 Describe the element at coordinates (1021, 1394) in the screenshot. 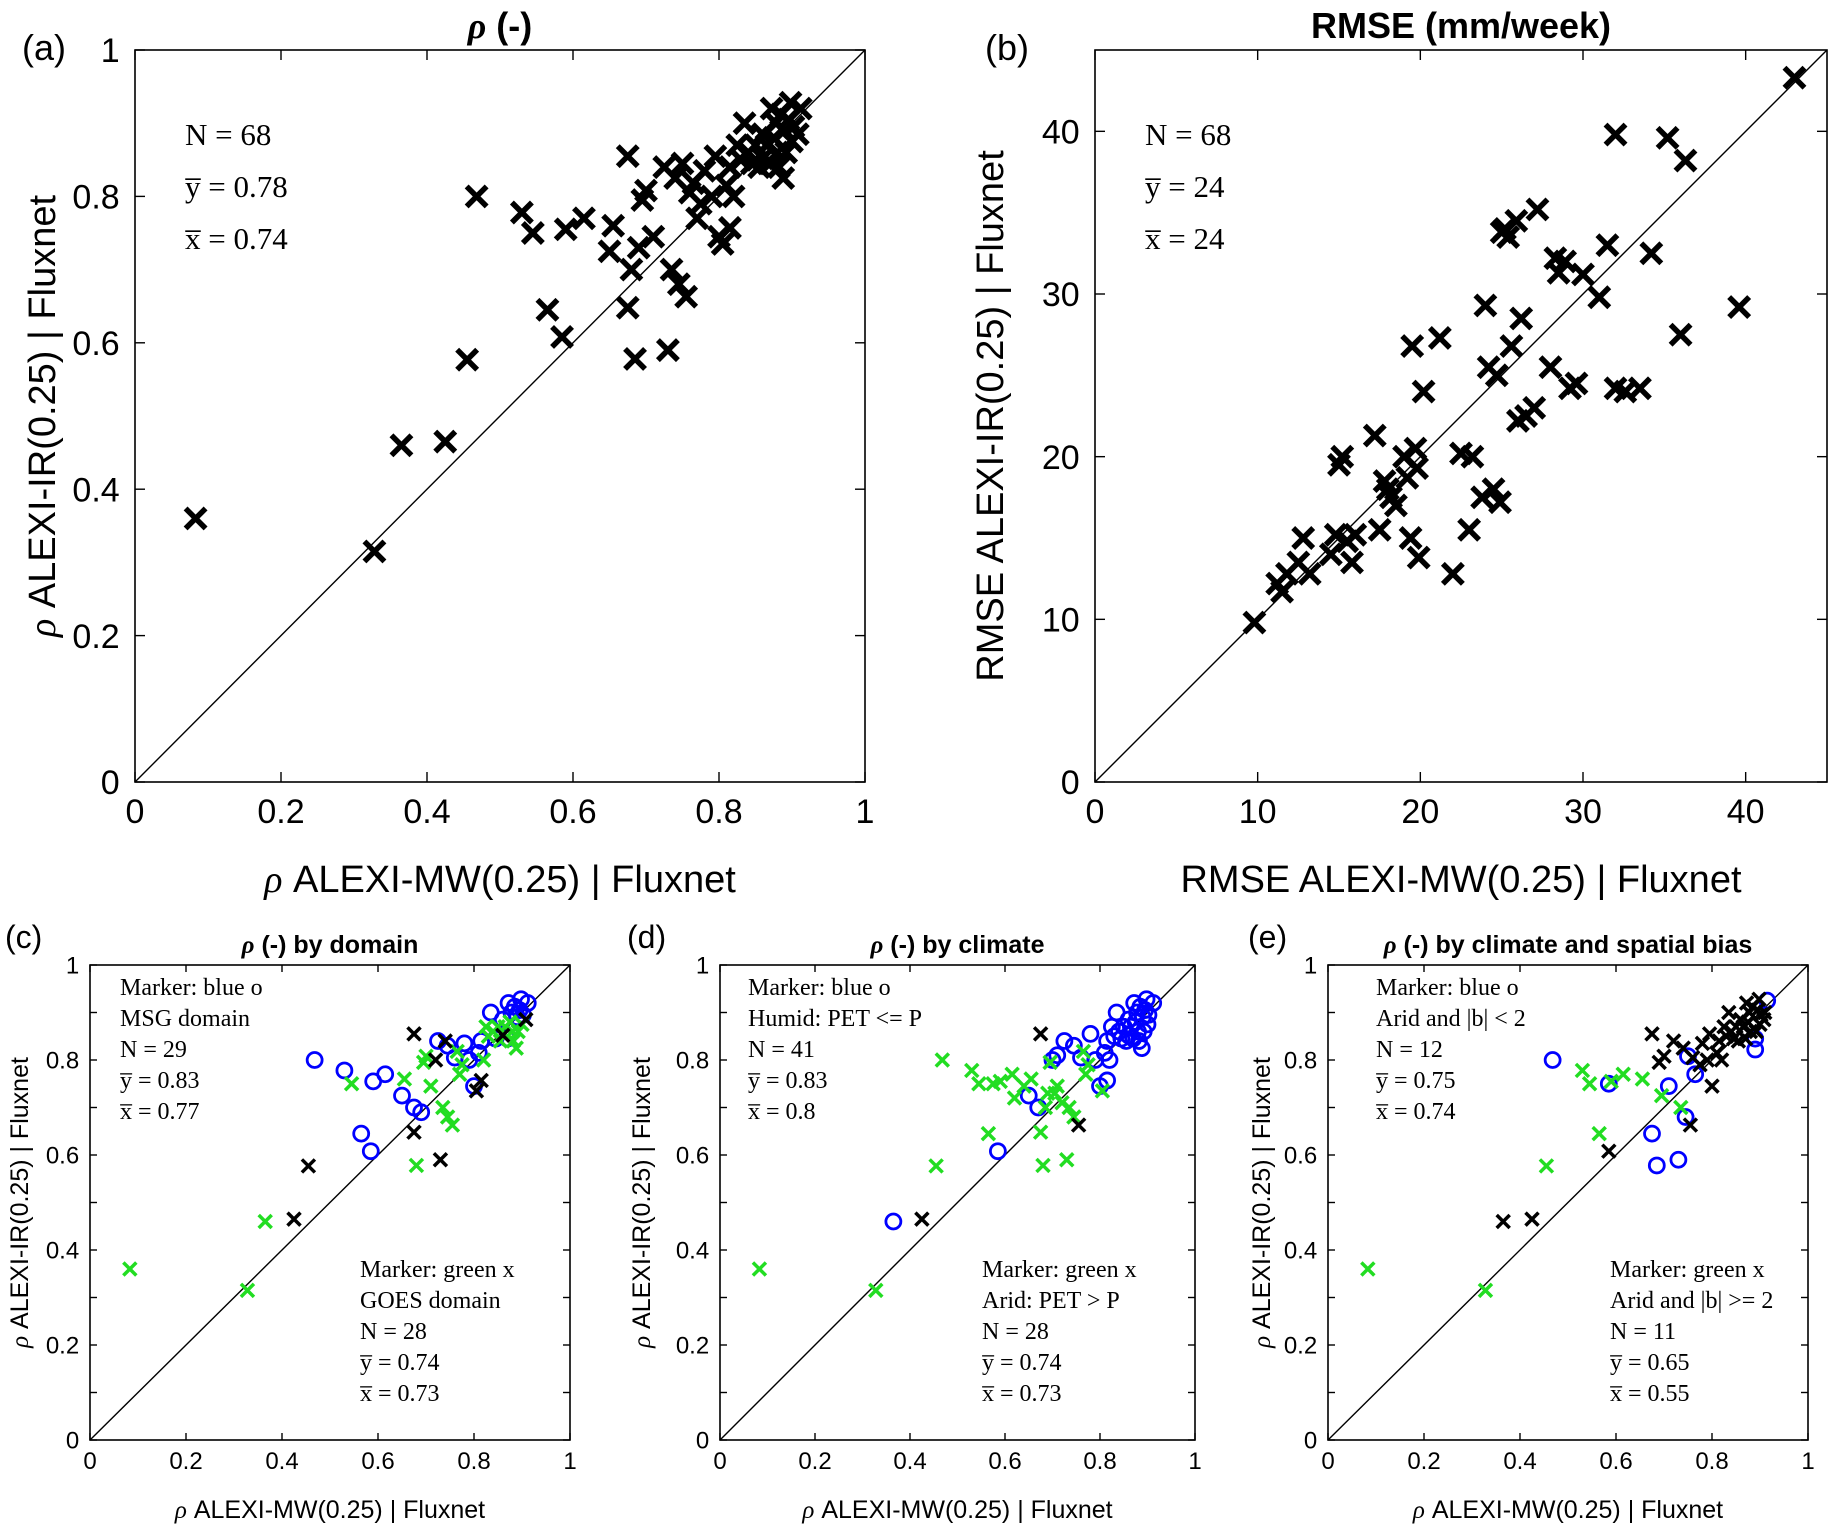

I see `annotation-line: x̅ = 0.73` at that location.